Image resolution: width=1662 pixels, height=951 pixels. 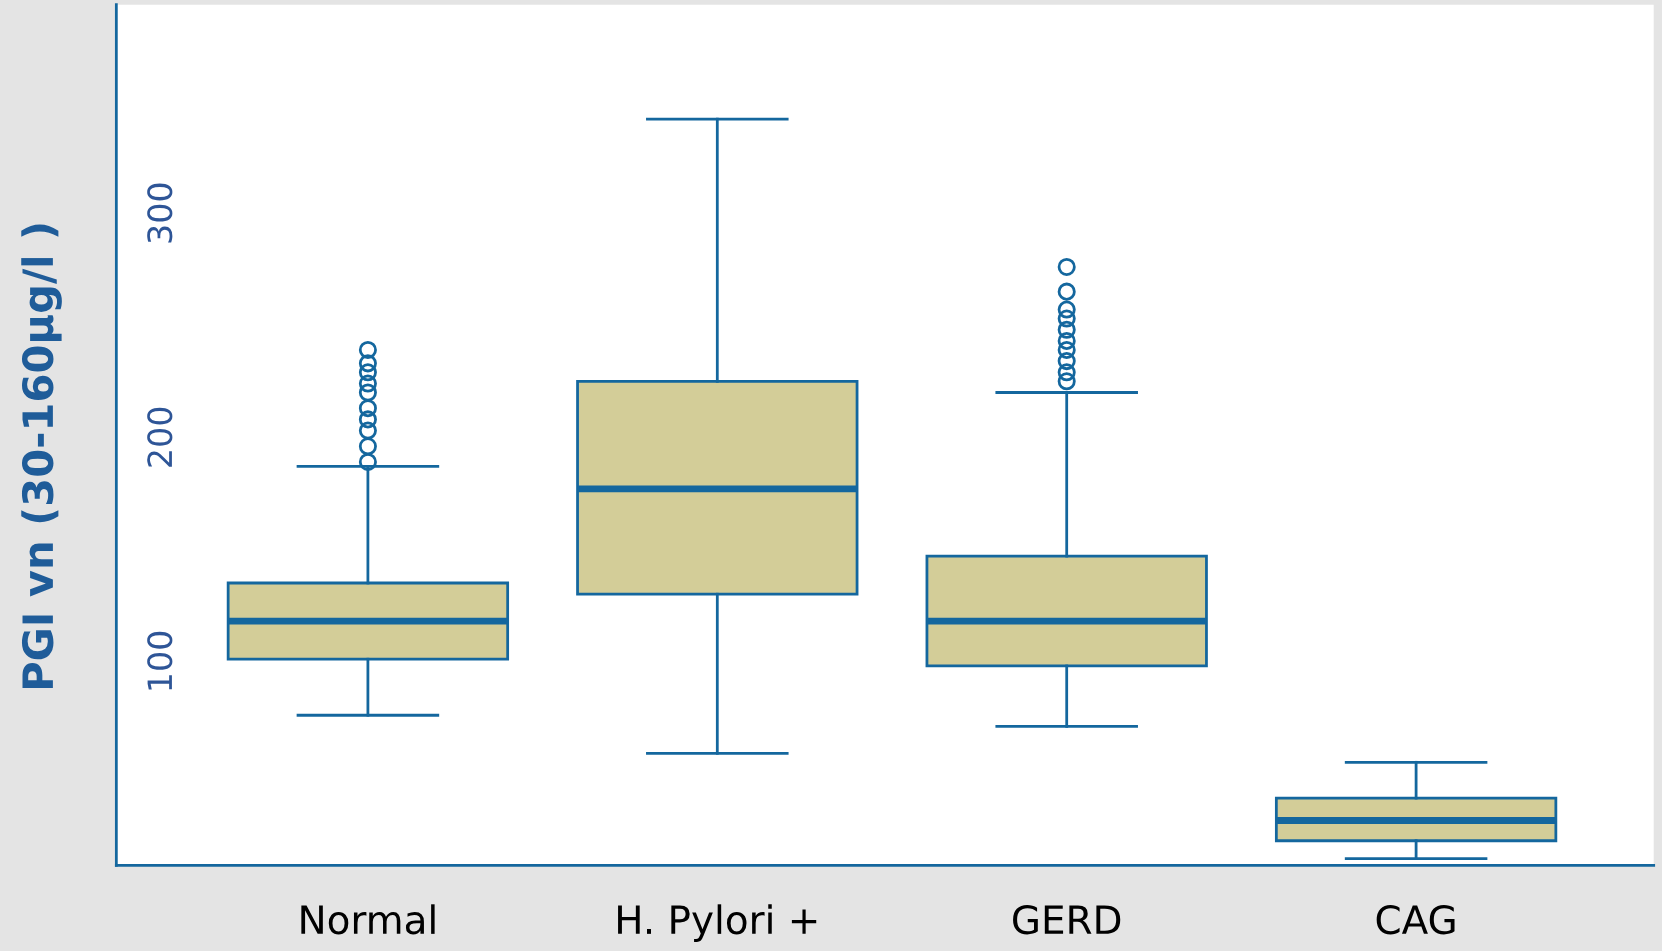 What do you see at coordinates (160, 660) in the screenshot?
I see `y-tick-label: 100` at bounding box center [160, 660].